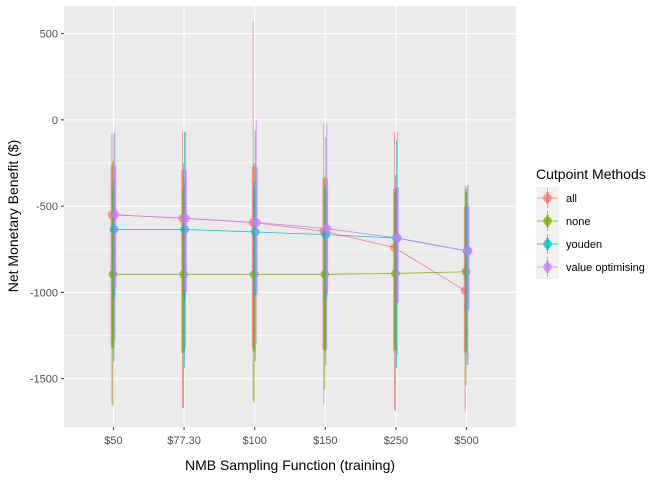 The height and width of the screenshot is (480, 672). Describe the element at coordinates (584, 245) in the screenshot. I see `legend-label: youden` at that location.